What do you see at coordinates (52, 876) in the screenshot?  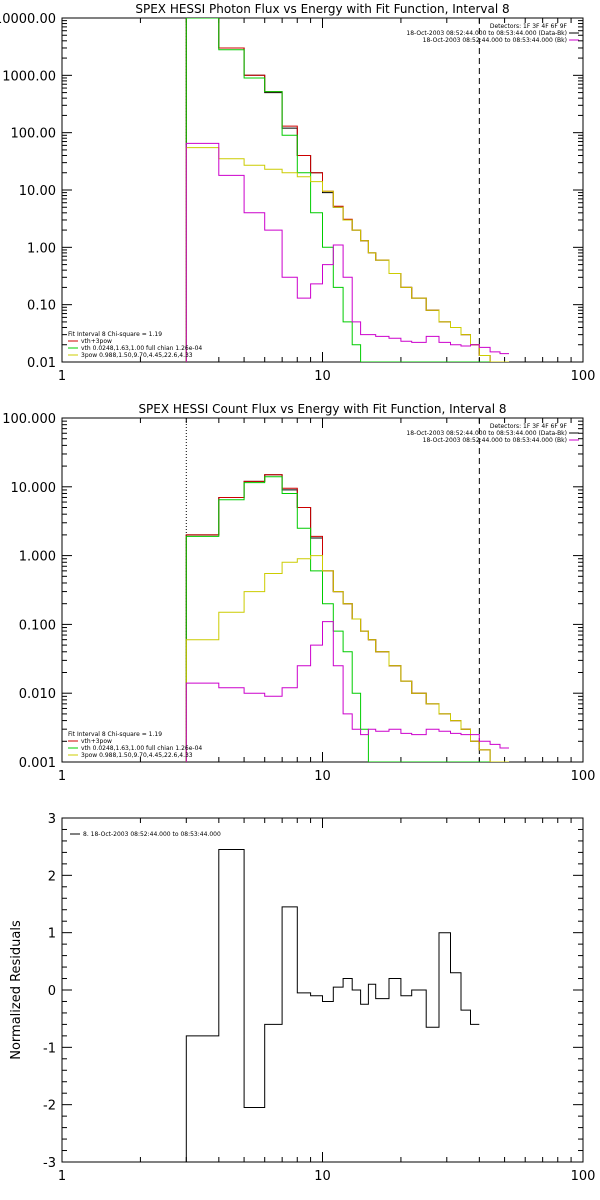 I see `y-tick-label: 2` at bounding box center [52, 876].